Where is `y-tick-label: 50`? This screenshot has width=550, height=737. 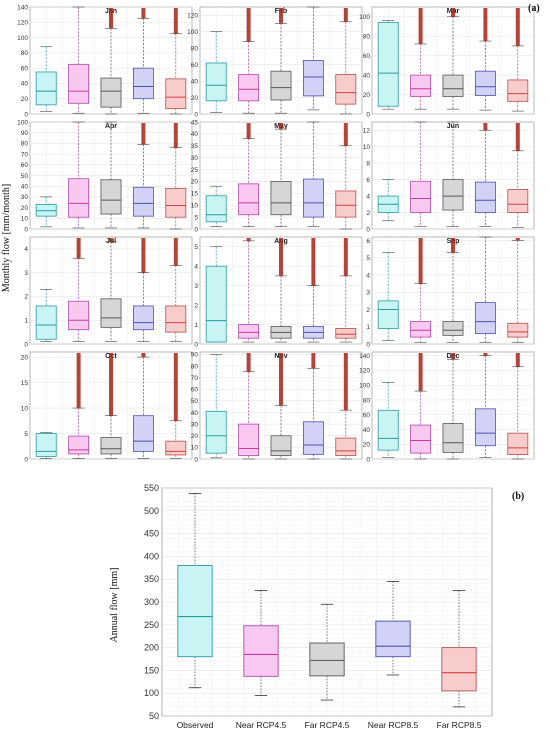 y-tick-label: 50 is located at coordinates (25, 176).